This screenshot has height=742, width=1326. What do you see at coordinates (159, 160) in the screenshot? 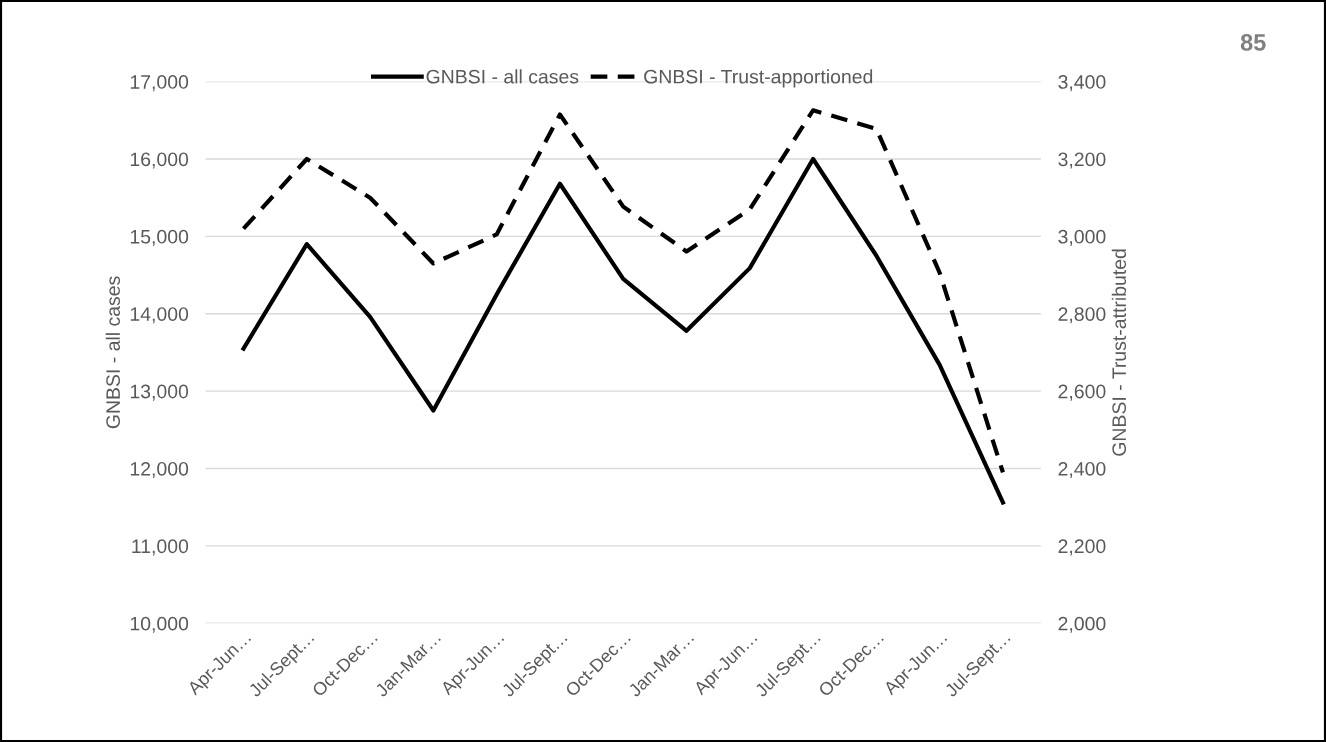
I see `y-tick-label: 16,000` at bounding box center [159, 160].